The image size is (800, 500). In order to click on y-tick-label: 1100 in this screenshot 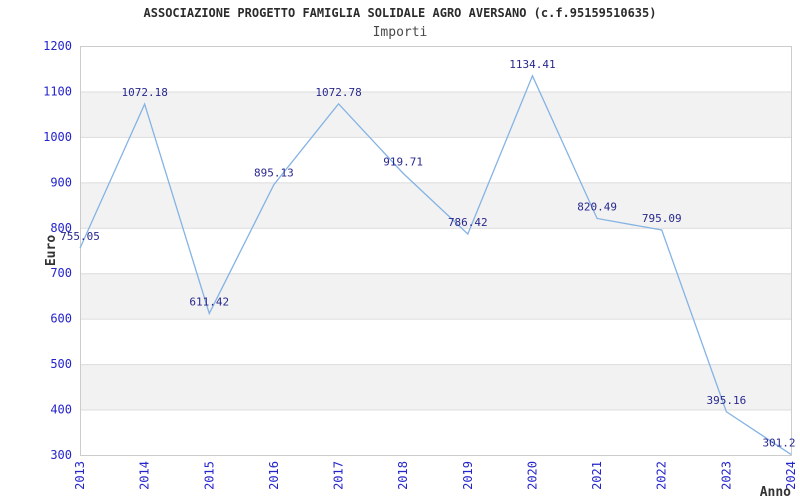, I will do `click(57, 91)`.